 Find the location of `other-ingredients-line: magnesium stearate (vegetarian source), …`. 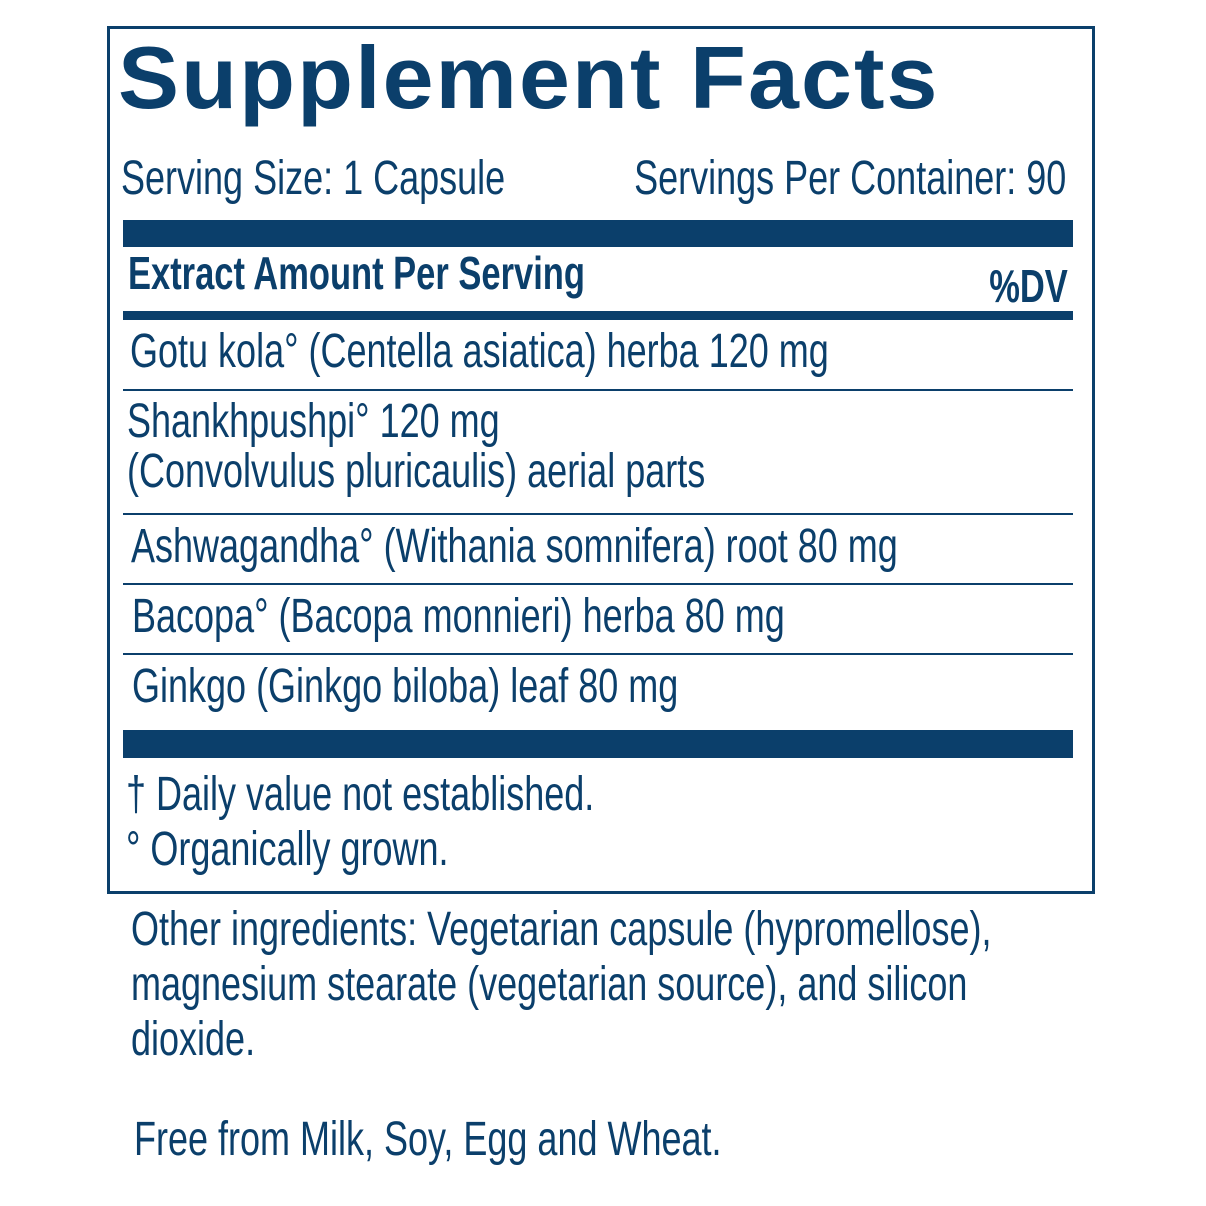

other-ingredients-line: magnesium stearate (vegetarian source), … is located at coordinates (549, 984).